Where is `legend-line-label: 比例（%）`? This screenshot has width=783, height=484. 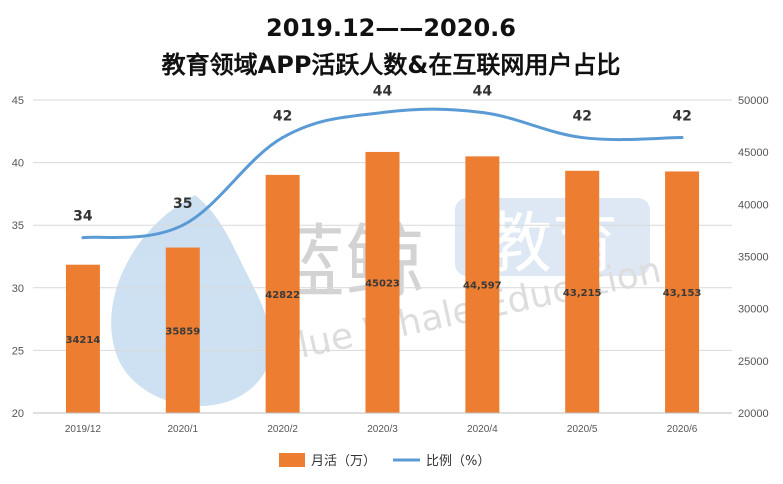
legend-line-label: 比例（%） is located at coordinates (458, 461).